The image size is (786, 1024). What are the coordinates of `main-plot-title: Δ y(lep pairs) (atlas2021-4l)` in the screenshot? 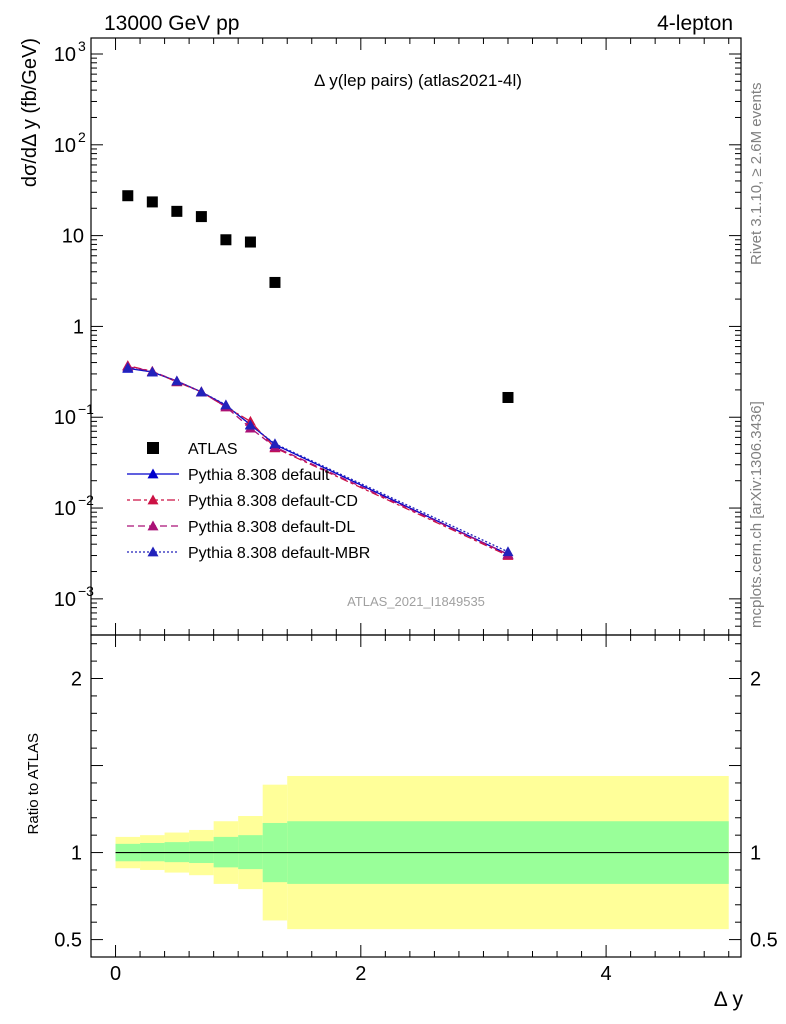 It's located at (418, 80).